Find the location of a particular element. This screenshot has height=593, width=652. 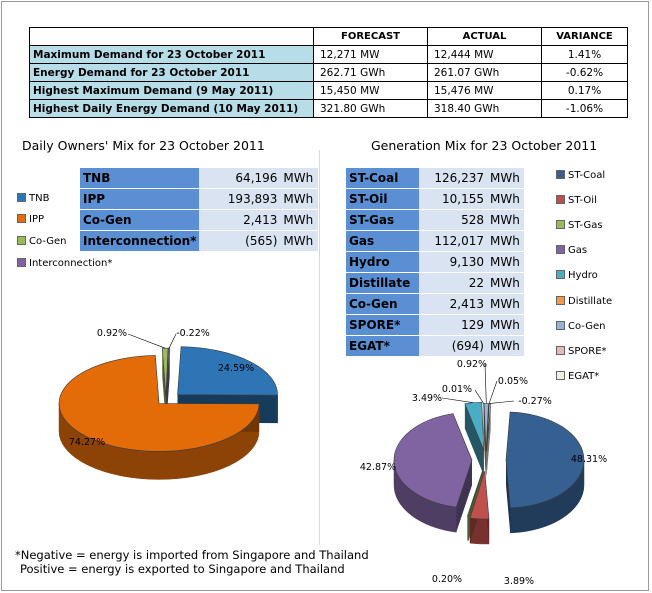

generation-mix-title: Generation Mix for 23 October 2011 is located at coordinates (484, 145).